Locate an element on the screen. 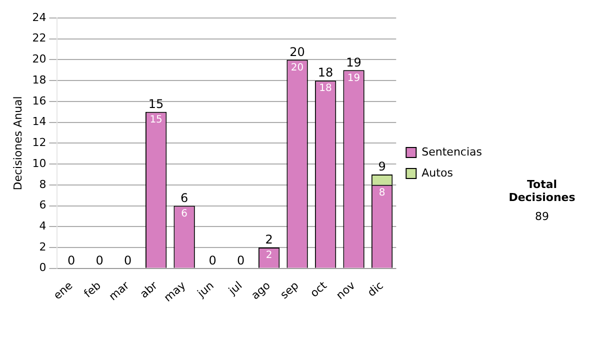 The image size is (600, 340). y-tick-label: 0 is located at coordinates (42, 267).